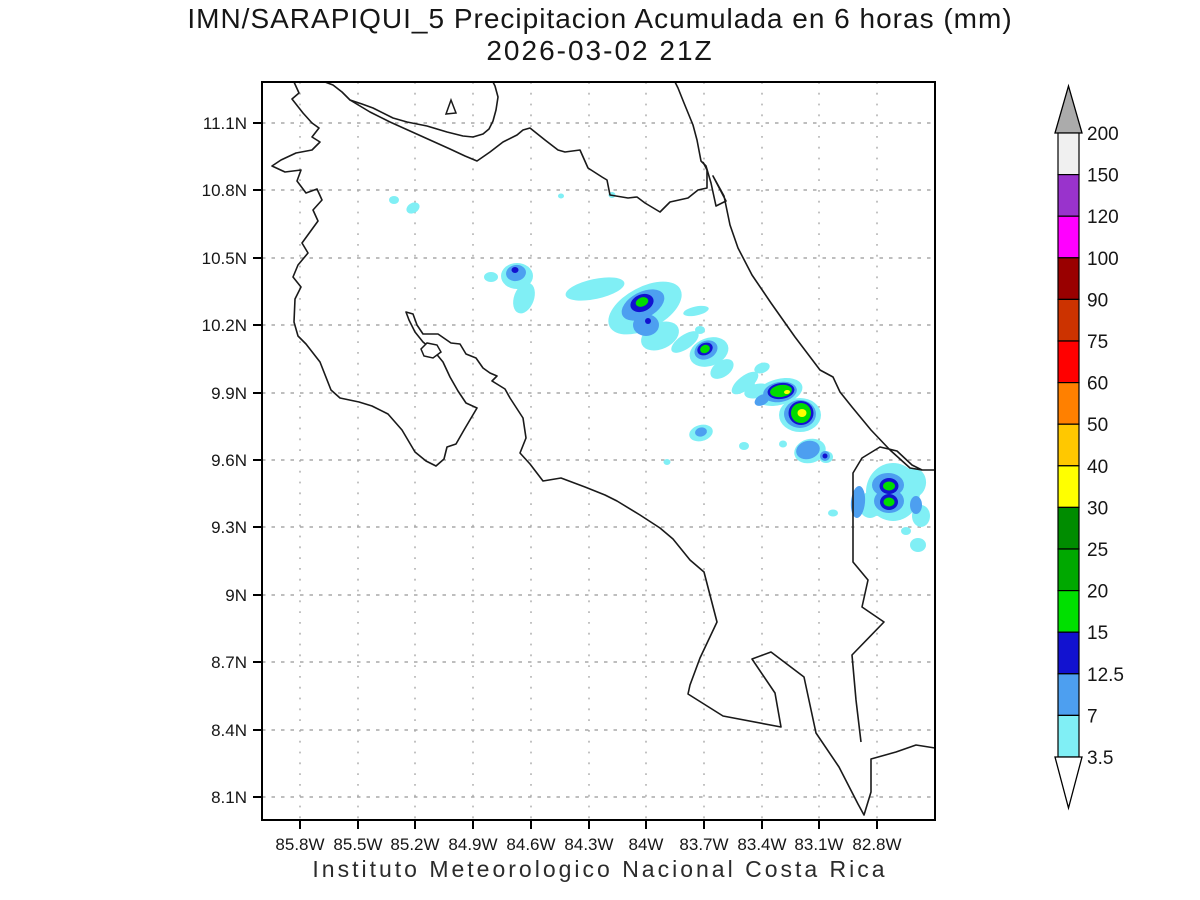 The height and width of the screenshot is (900, 1200). I want to click on legend-label: 150, so click(1103, 176).